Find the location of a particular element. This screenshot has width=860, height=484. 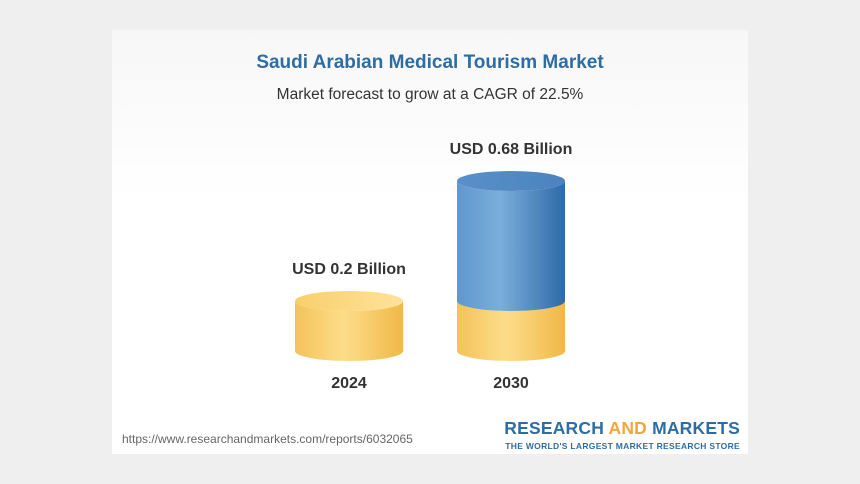

brand-name: RESEARCH AND MARKETS is located at coordinates (622, 428).